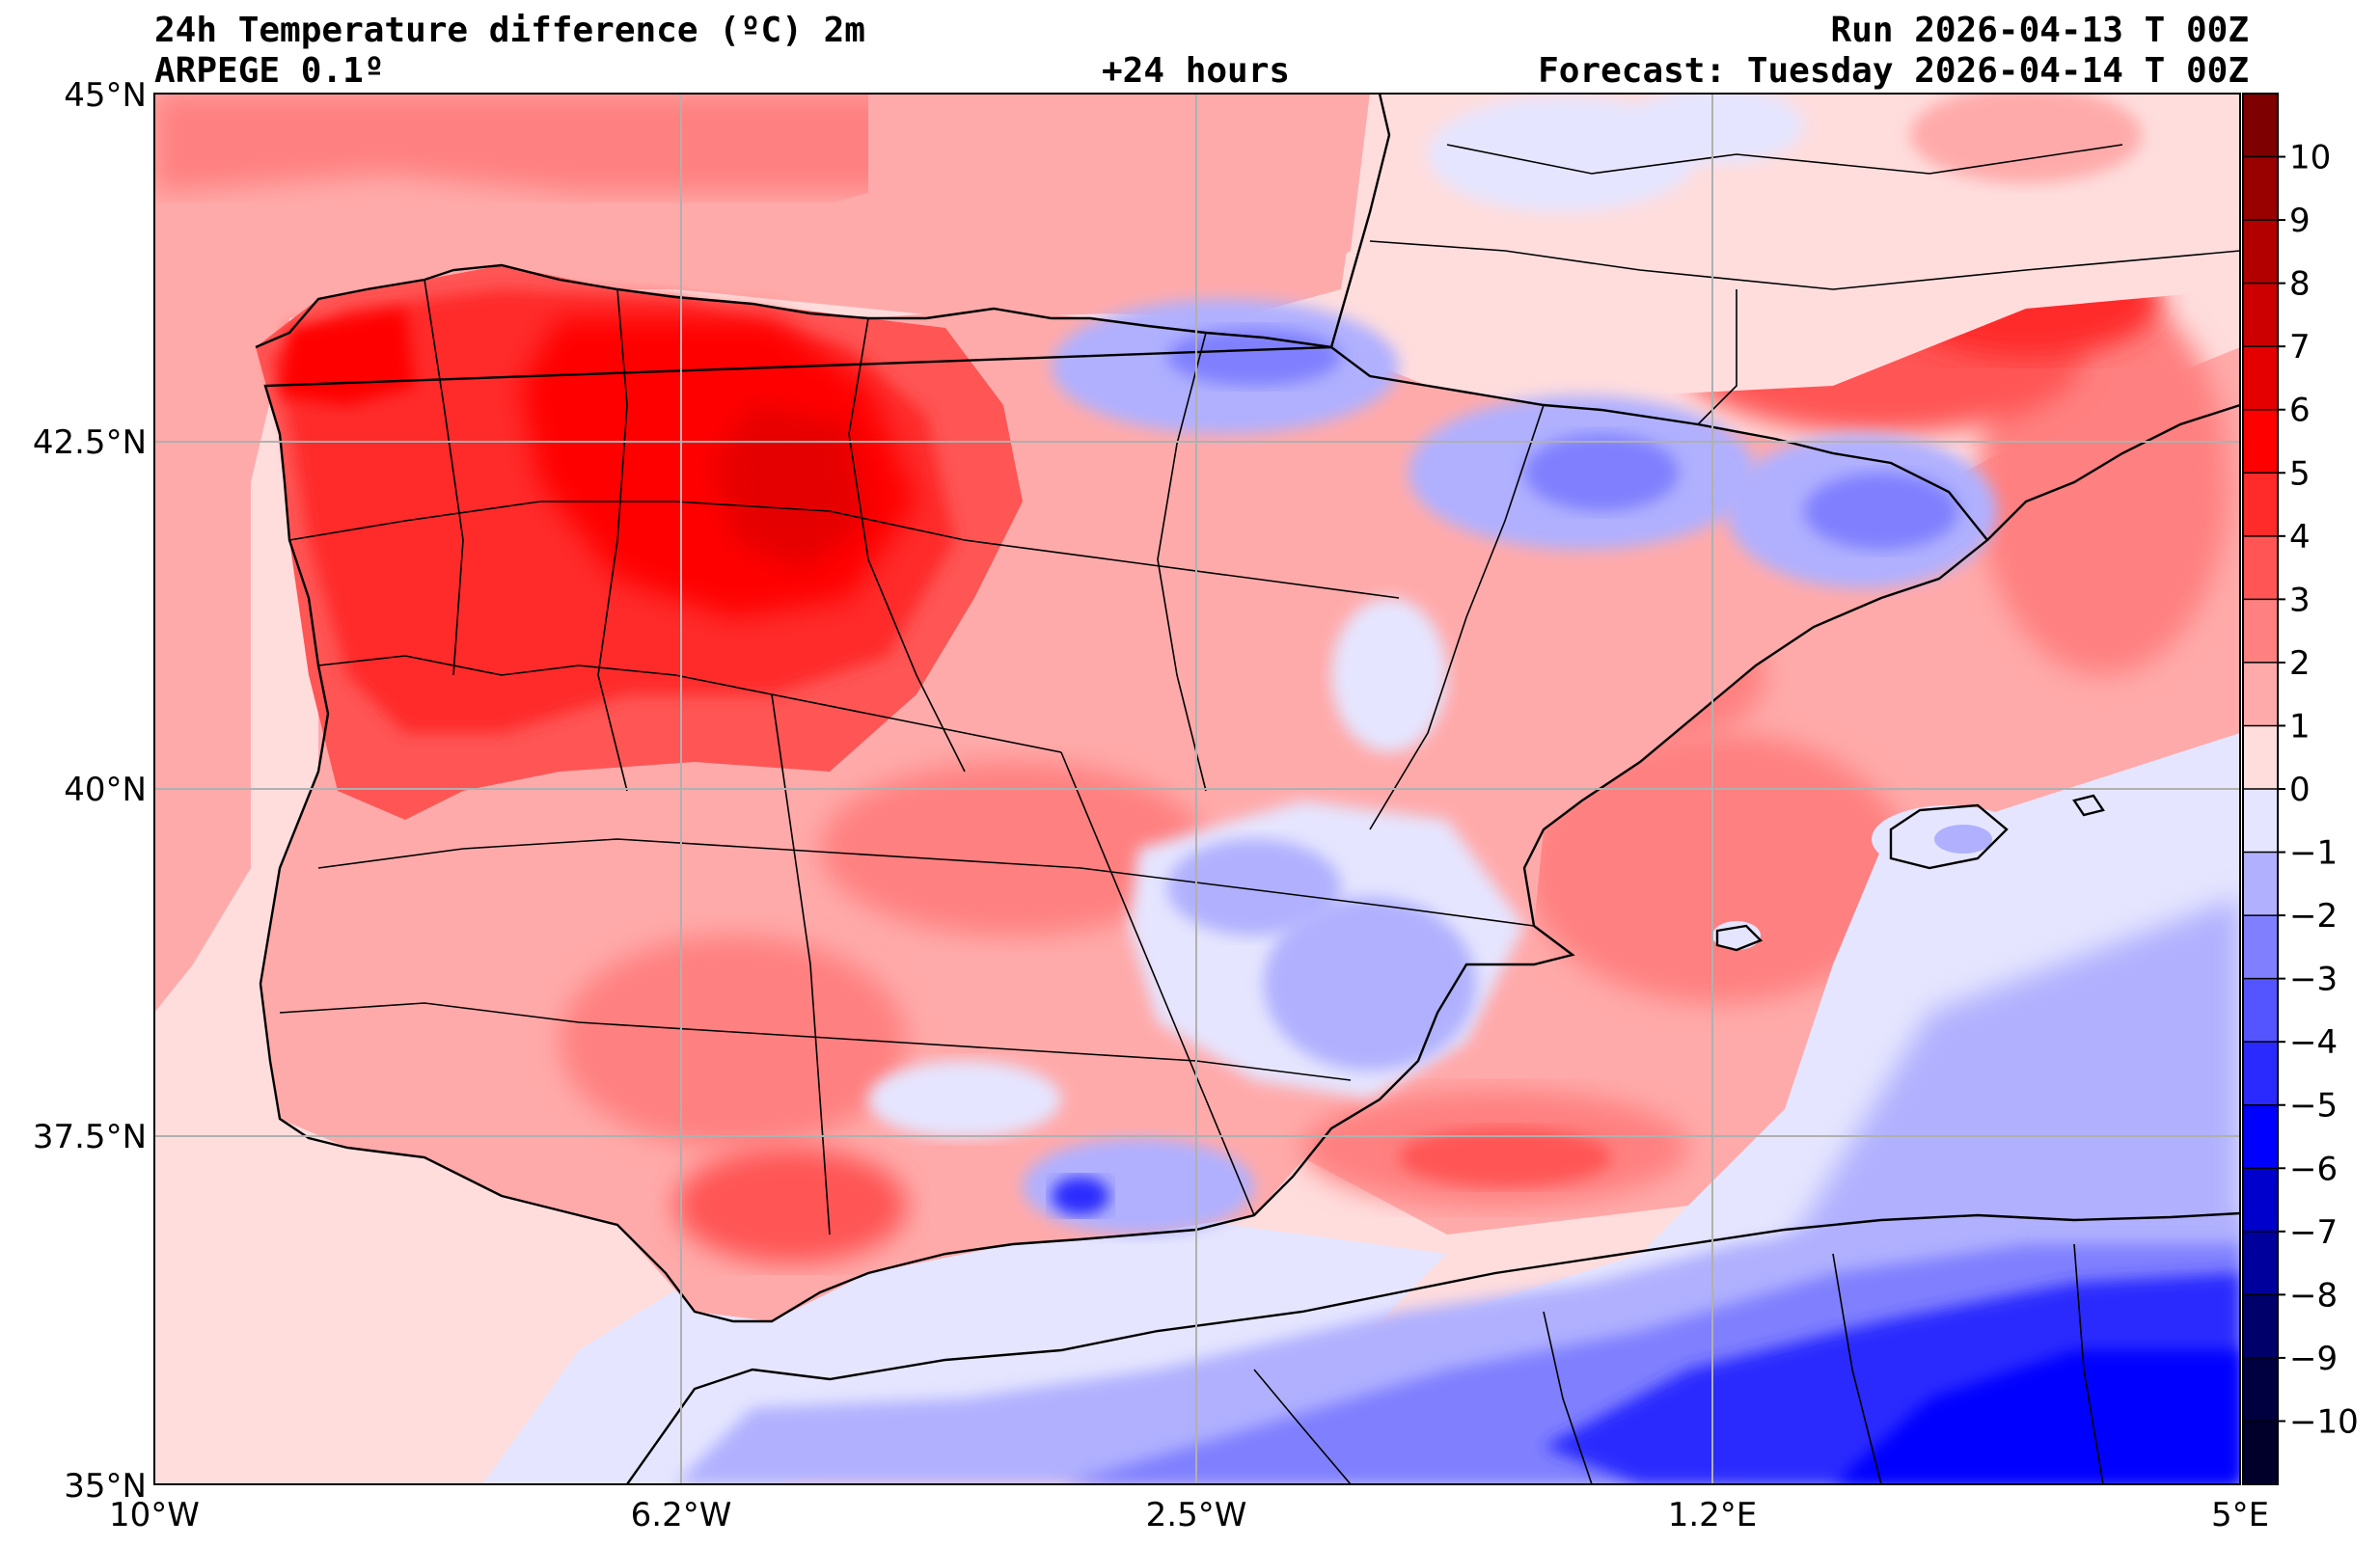 Image resolution: width=2380 pixels, height=1547 pixels. Describe the element at coordinates (1196, 1515) in the screenshot. I see `lon-tick-label: 2.5°W` at that location.